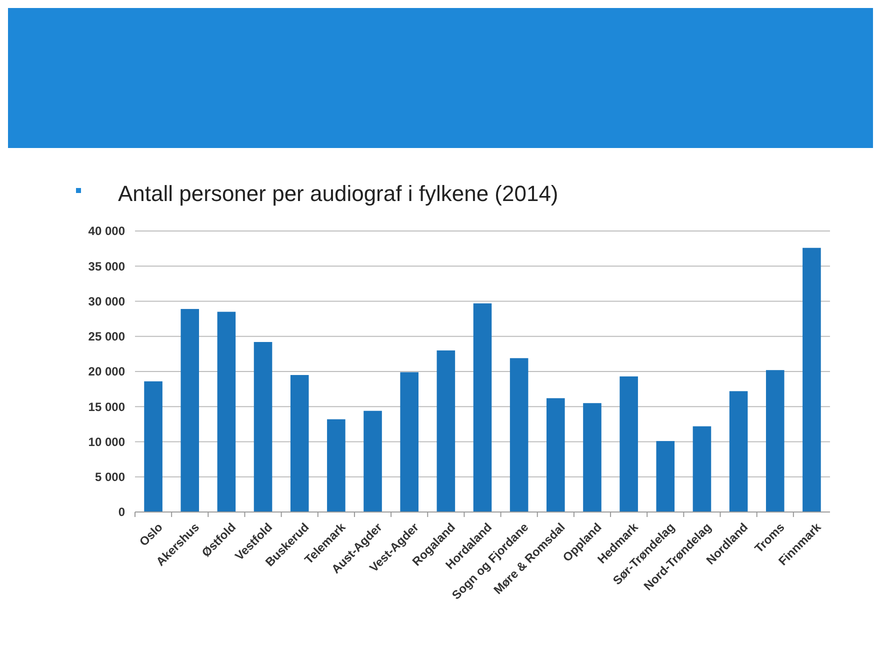  I want to click on y-tick-label: 40 000, so click(107, 231).